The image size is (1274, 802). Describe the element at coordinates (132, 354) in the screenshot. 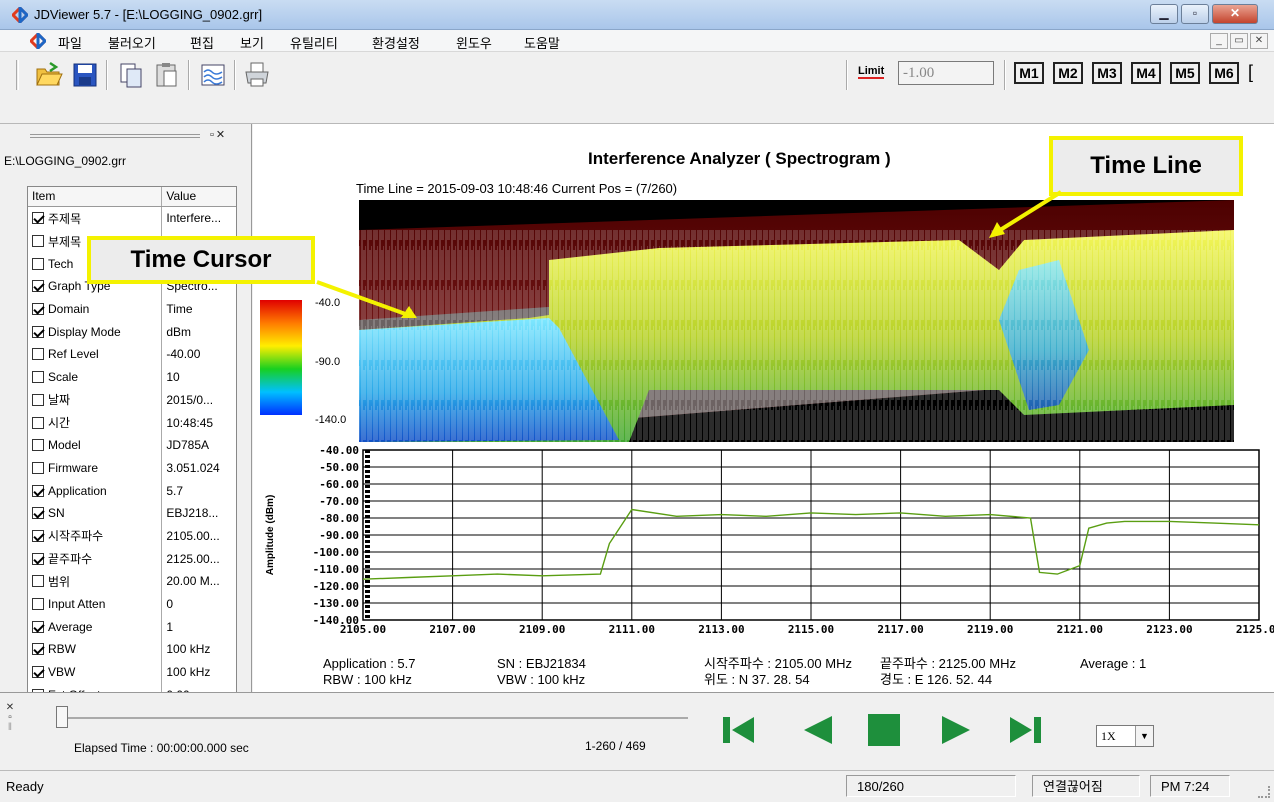

I see `property-row: Ref Level -40.00` at that location.